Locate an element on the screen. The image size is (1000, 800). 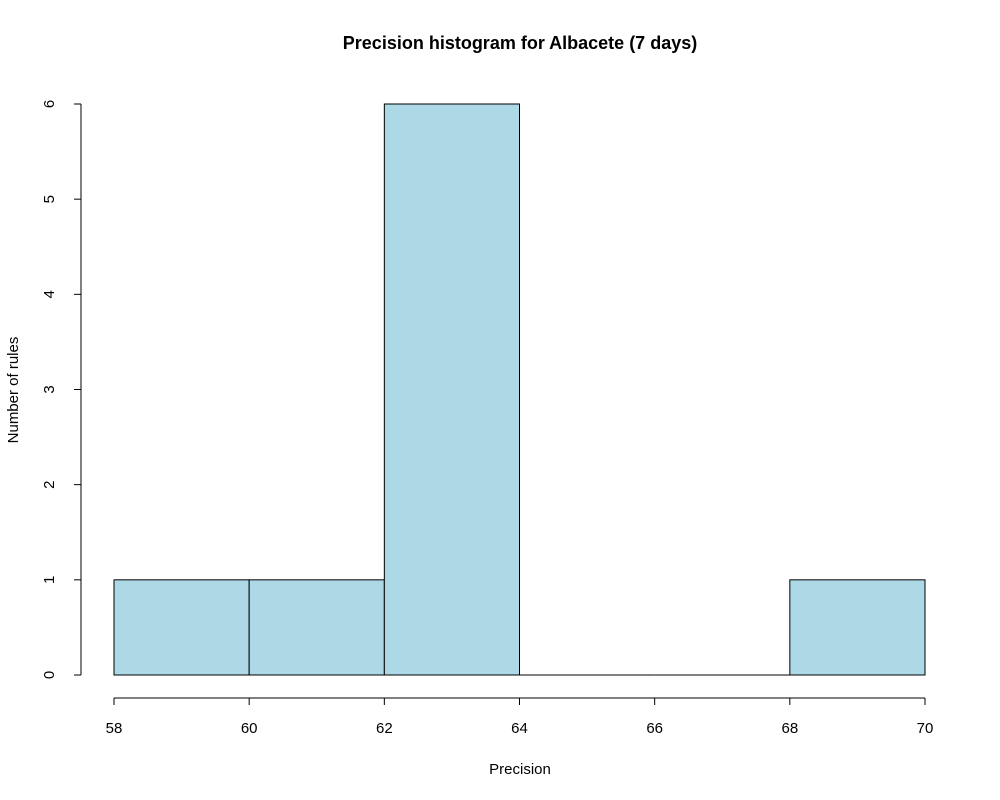
x-axis: 58 60 62 64 66 68 70 is located at coordinates (520, 717).